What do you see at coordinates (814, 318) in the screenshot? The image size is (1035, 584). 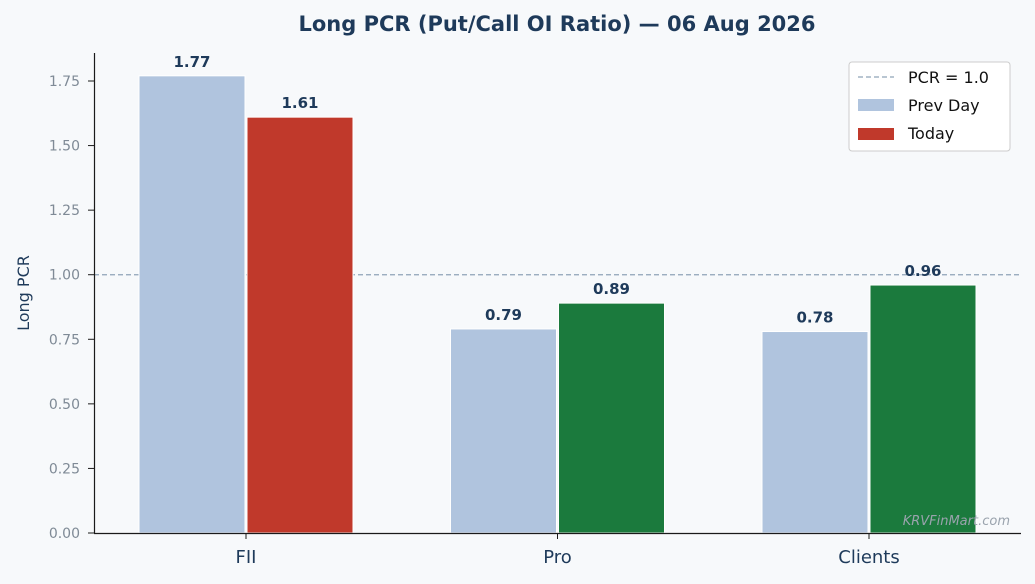 I see `value-label: 0.78` at bounding box center [814, 318].